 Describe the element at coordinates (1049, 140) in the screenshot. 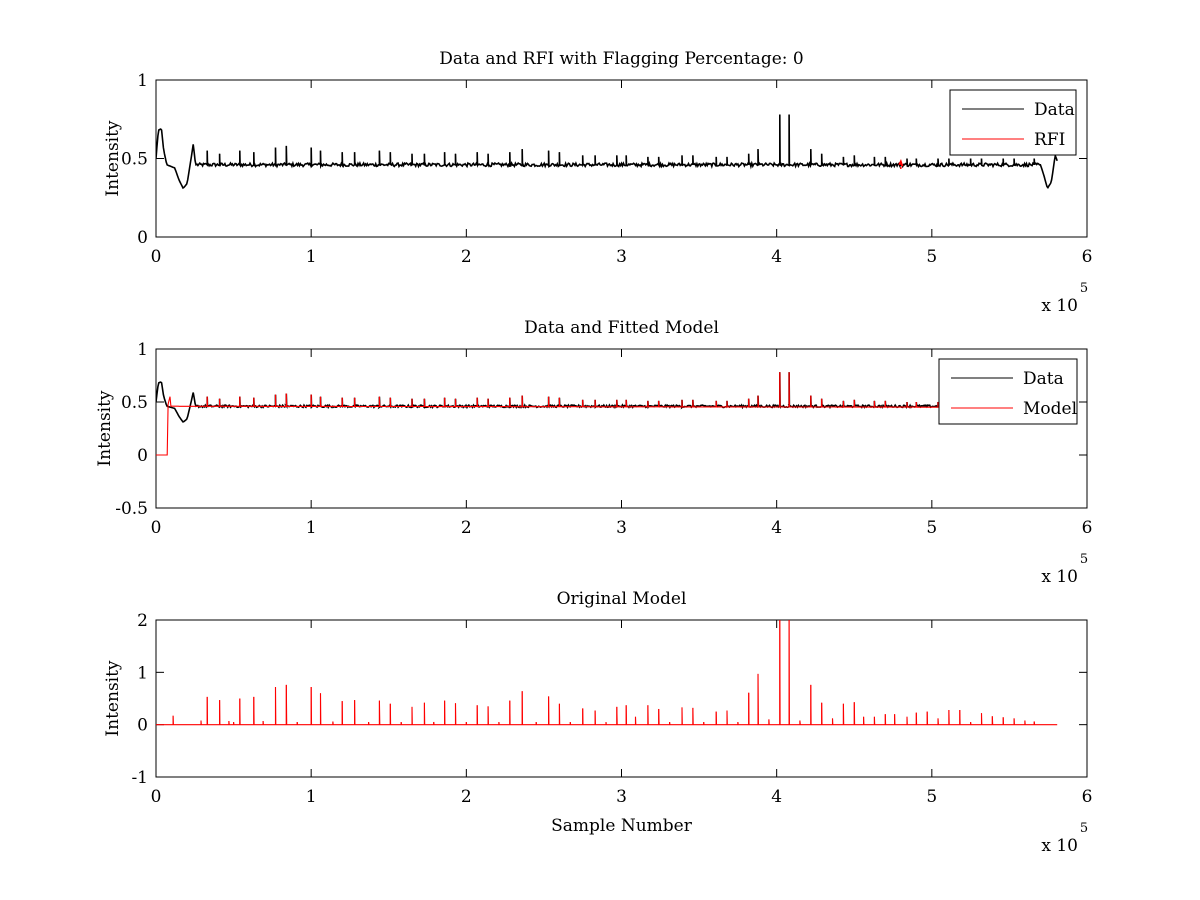

I see `legend-entry-rfi: RFI` at that location.